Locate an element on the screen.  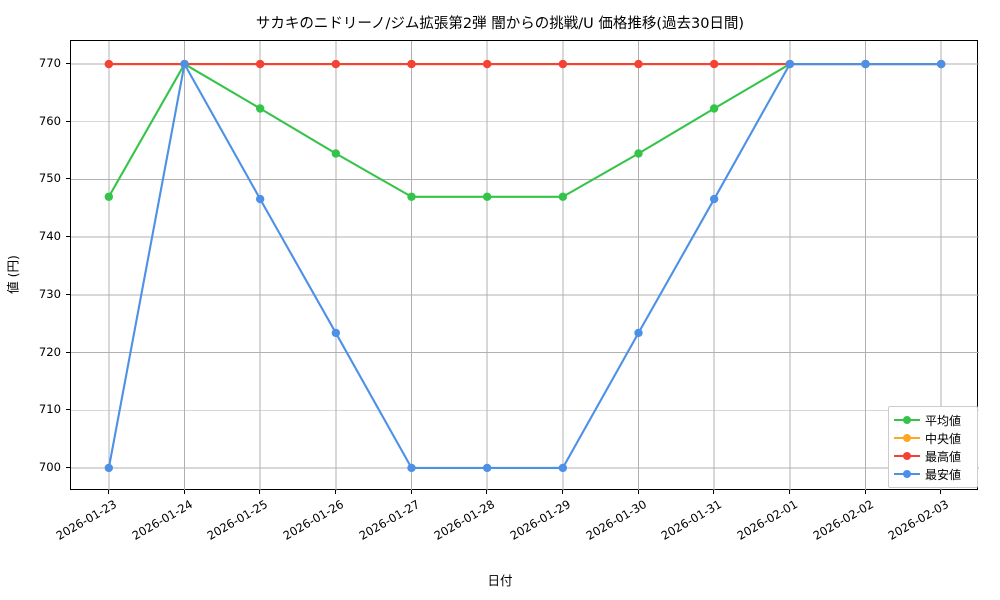
chart-legend: 平均値中央値最高値最安値 is located at coordinates (933, 447).